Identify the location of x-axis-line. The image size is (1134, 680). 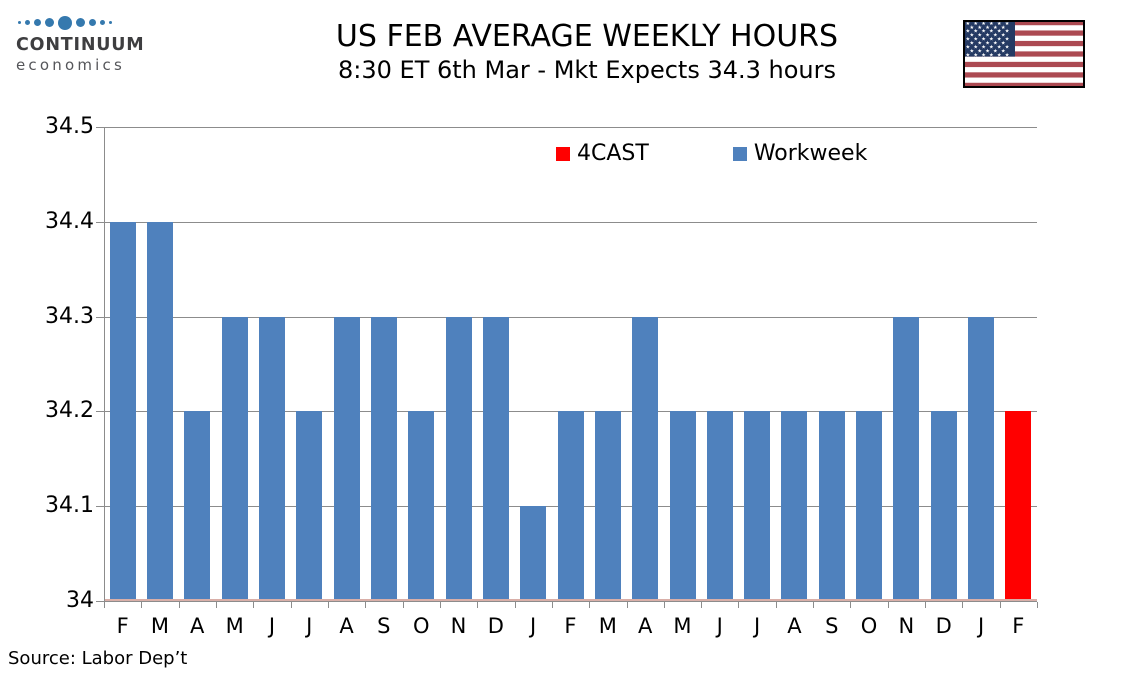
(570, 601).